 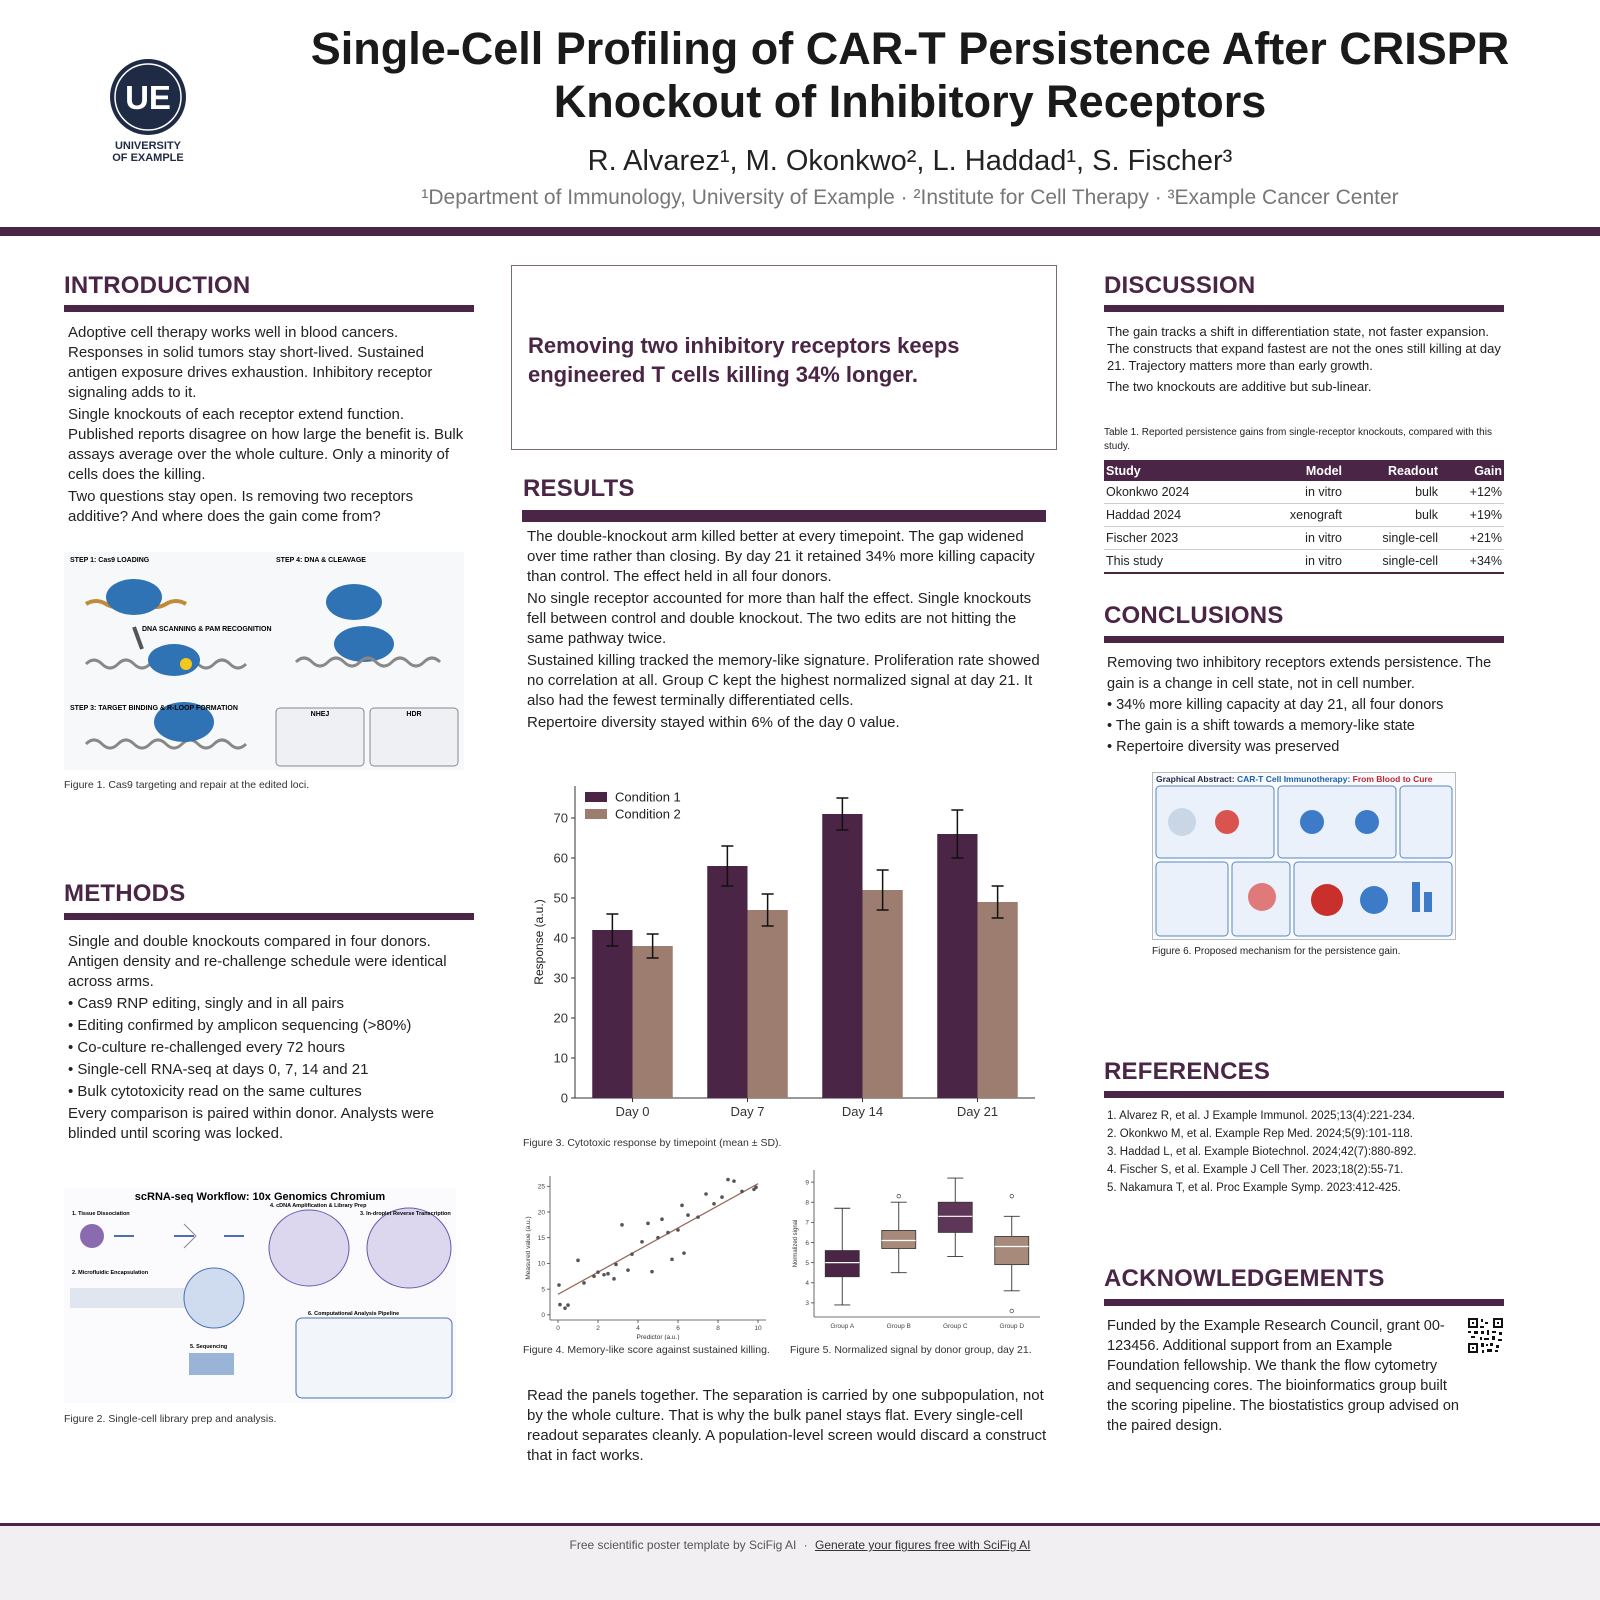 What do you see at coordinates (413, 714) in the screenshot?
I see `figure-label: HDR` at bounding box center [413, 714].